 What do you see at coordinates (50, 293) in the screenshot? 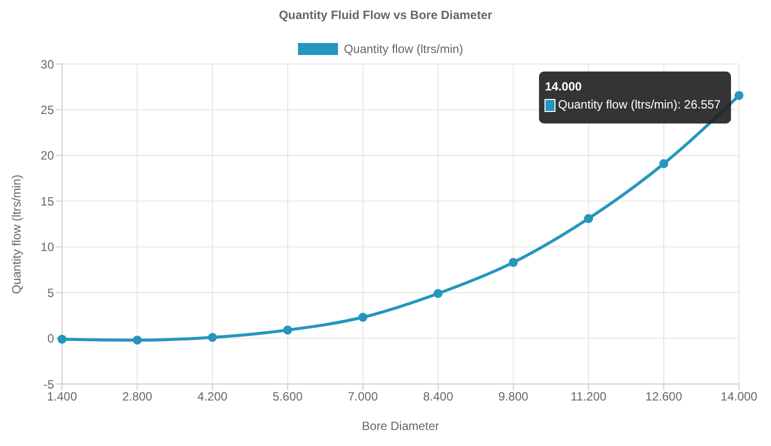
I see `y-tick-label: 5` at bounding box center [50, 293].